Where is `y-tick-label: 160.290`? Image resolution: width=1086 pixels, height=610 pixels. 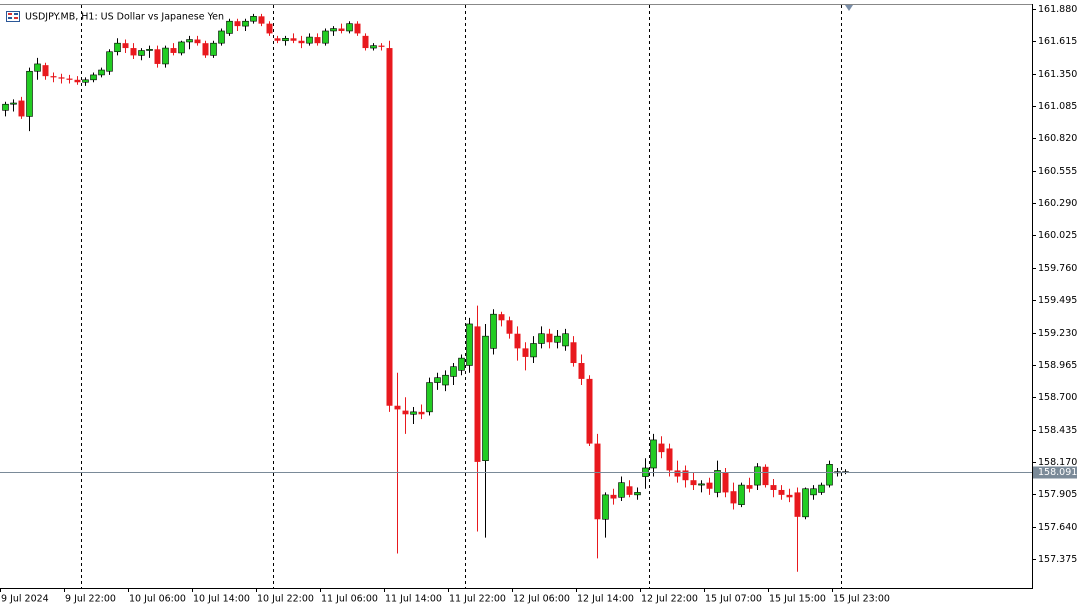 y-tick-label: 160.290 is located at coordinates (1057, 203).